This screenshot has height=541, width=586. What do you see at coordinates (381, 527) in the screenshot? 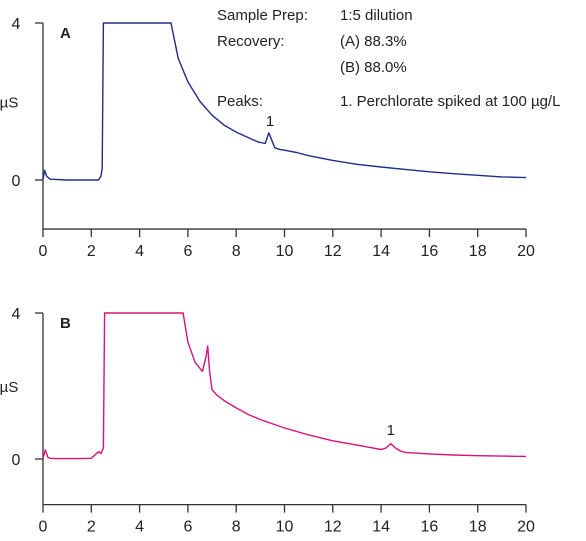
I see `panel-b-x-tick-label: 14` at bounding box center [381, 527].